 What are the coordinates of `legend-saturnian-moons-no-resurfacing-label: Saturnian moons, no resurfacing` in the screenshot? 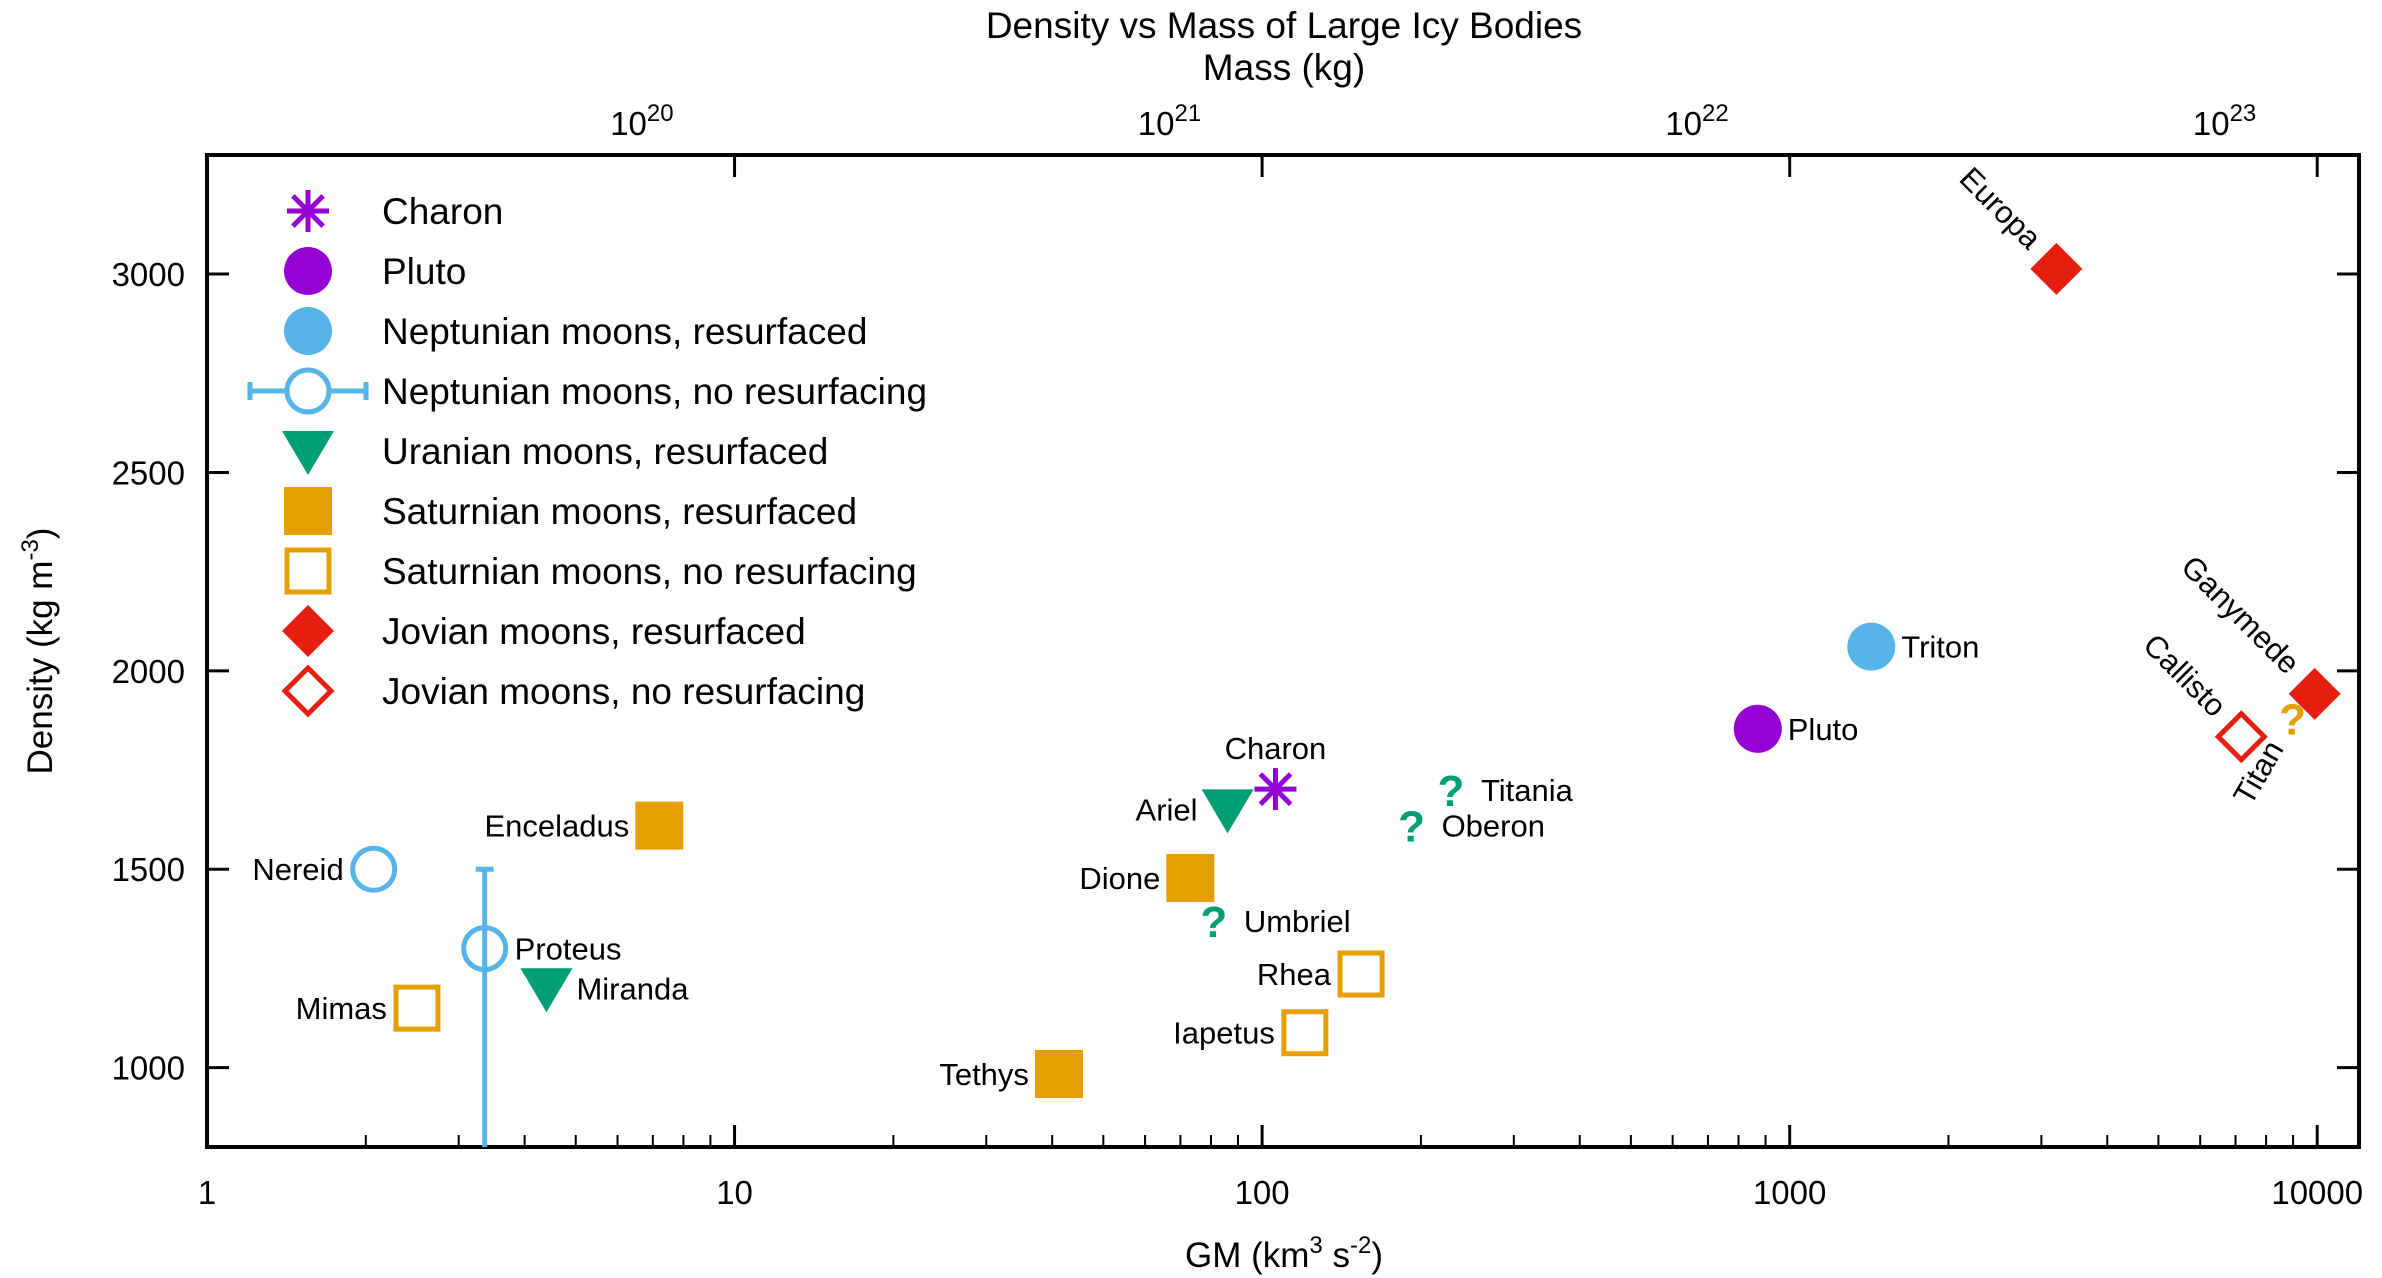 It's located at (649, 571).